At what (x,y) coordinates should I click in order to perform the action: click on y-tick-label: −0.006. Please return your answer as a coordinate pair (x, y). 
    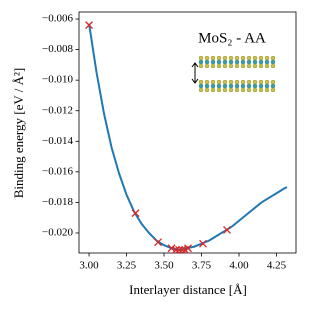
    Looking at the image, I should click on (57, 19).